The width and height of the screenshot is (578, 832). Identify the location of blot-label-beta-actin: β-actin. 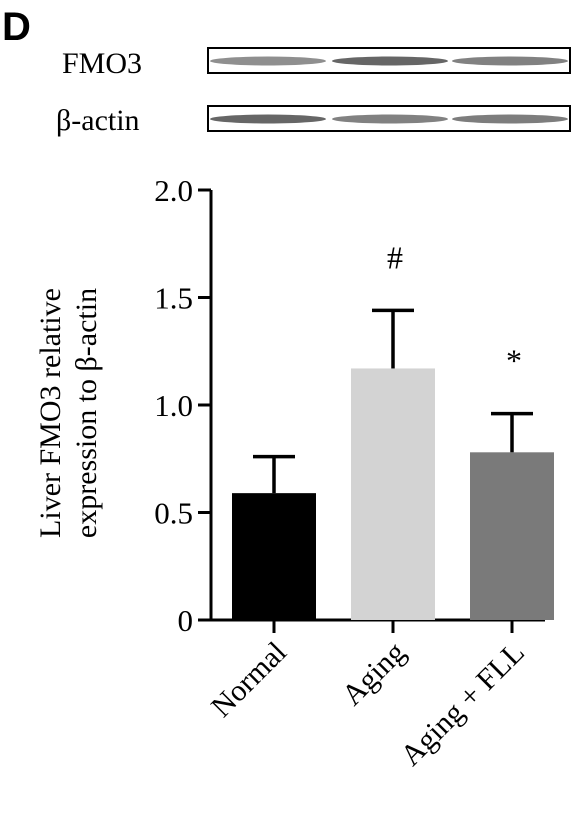
(98, 120).